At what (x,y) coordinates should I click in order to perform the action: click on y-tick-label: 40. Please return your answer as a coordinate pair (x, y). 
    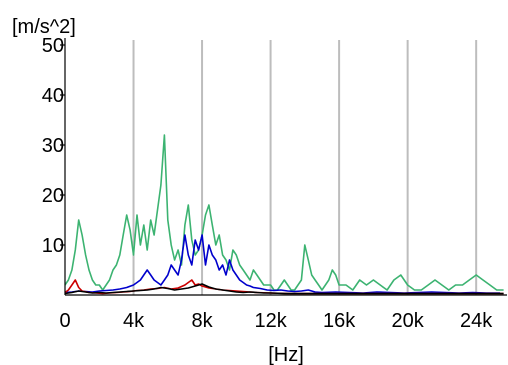
    Looking at the image, I should click on (53, 96).